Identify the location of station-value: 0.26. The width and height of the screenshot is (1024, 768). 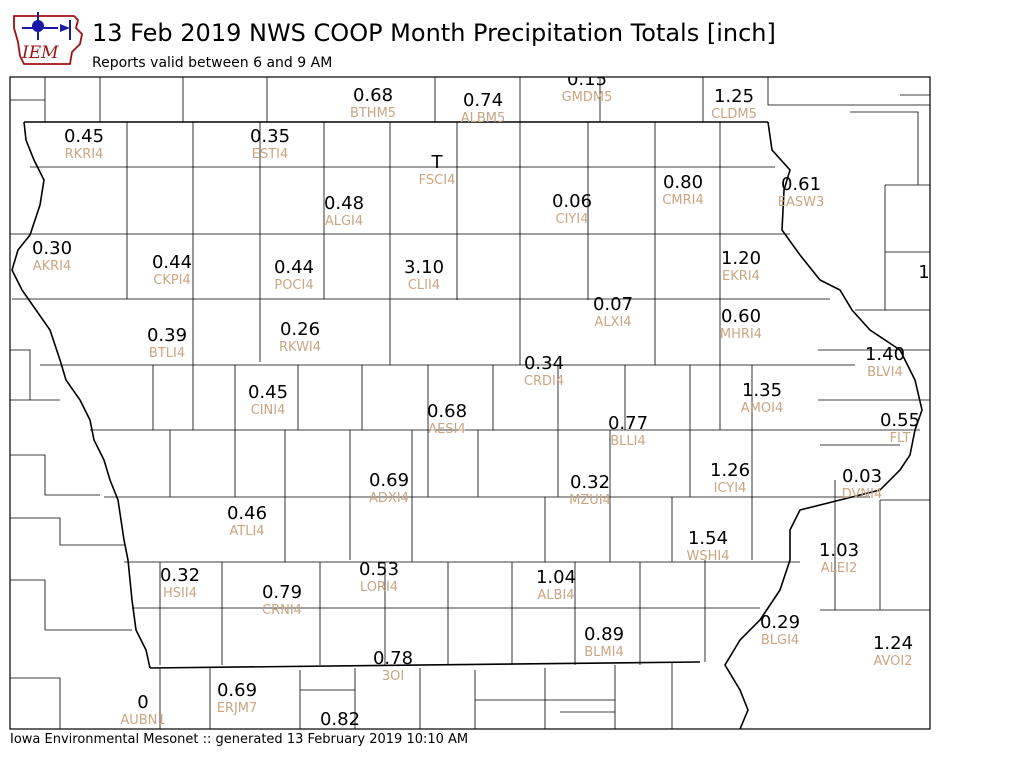
(300, 329).